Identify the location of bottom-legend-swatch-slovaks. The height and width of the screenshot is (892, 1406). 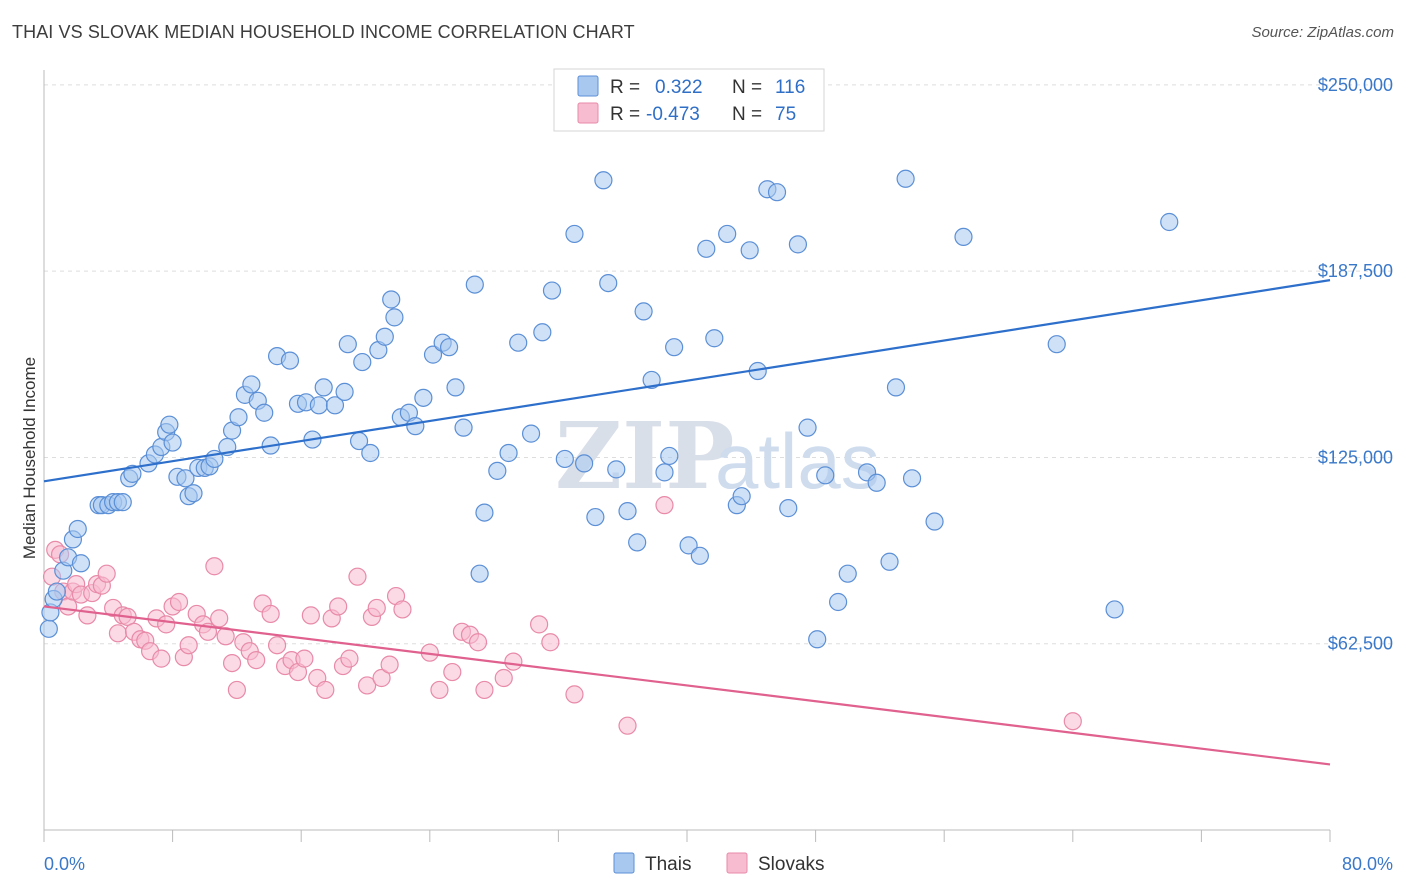
(737, 863).